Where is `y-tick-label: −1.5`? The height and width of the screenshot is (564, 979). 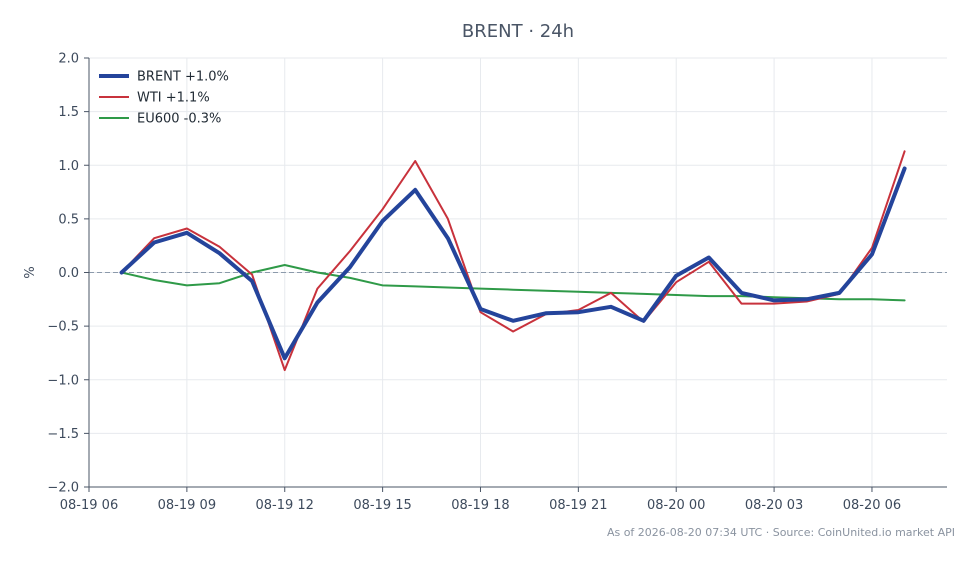 y-tick-label: −1.5 is located at coordinates (63, 434).